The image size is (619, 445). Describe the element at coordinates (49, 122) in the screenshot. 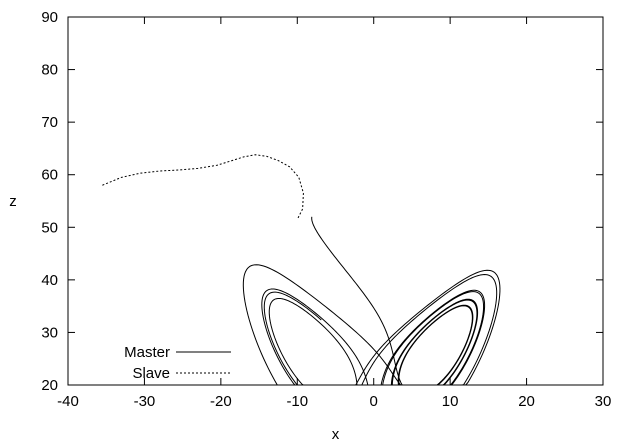

I see `y-tick-label: 70` at that location.